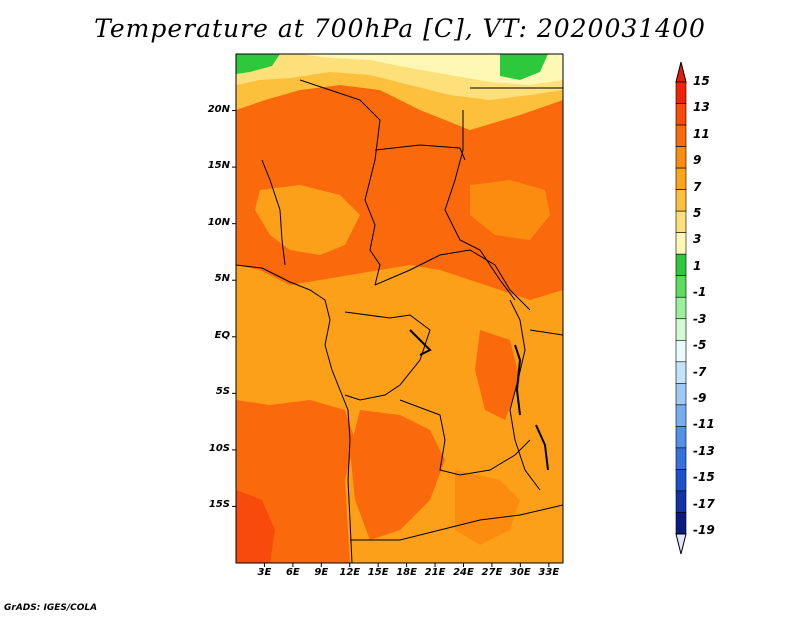 Image resolution: width=800 pixels, height=618 pixels. Describe the element at coordinates (431, 69) in the screenshot. I see `field-3c-north` at that location.